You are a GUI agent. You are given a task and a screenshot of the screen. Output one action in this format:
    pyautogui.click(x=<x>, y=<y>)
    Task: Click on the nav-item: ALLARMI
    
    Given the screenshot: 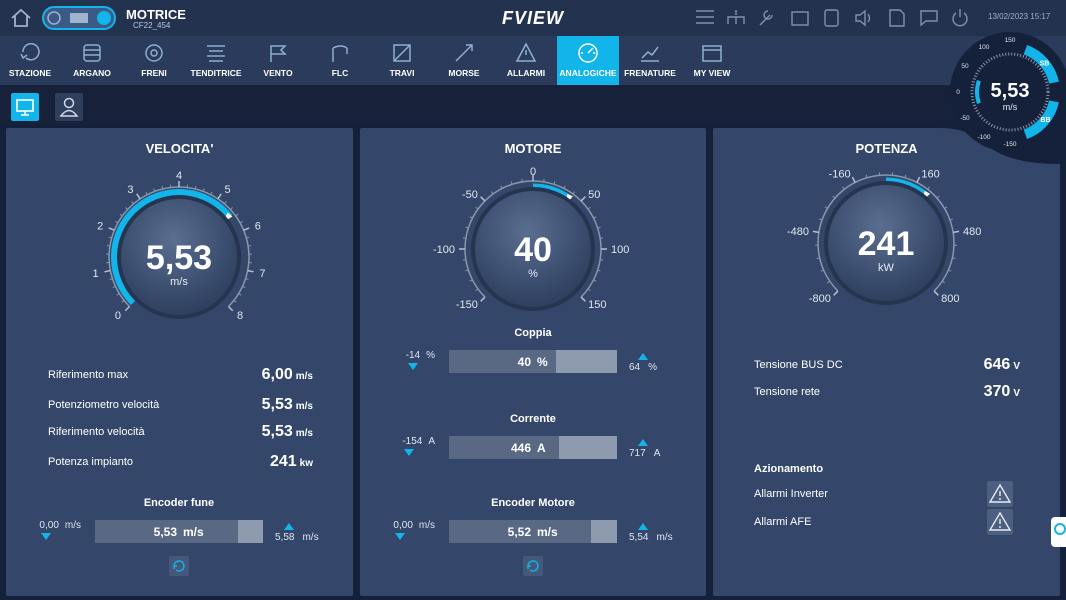 What is the action you would take?
    pyautogui.click(x=526, y=60)
    